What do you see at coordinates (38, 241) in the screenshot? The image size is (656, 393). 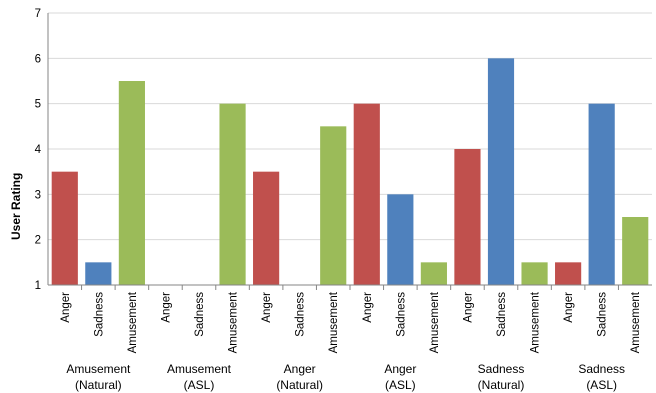 I see `y-tick-label: 2` at bounding box center [38, 241].